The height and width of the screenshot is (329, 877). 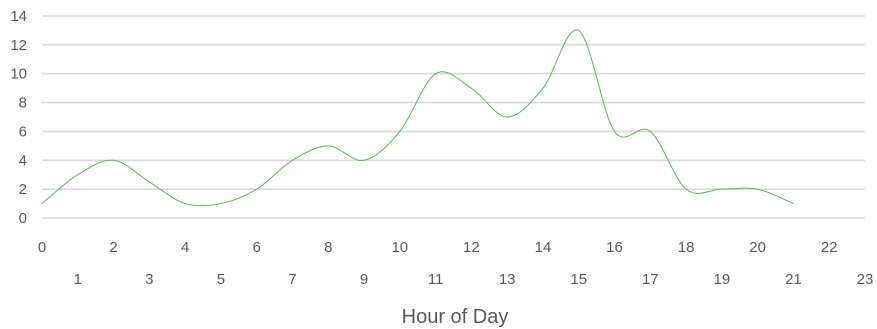 What do you see at coordinates (149, 279) in the screenshot?
I see `x-tick-label: 3` at bounding box center [149, 279].